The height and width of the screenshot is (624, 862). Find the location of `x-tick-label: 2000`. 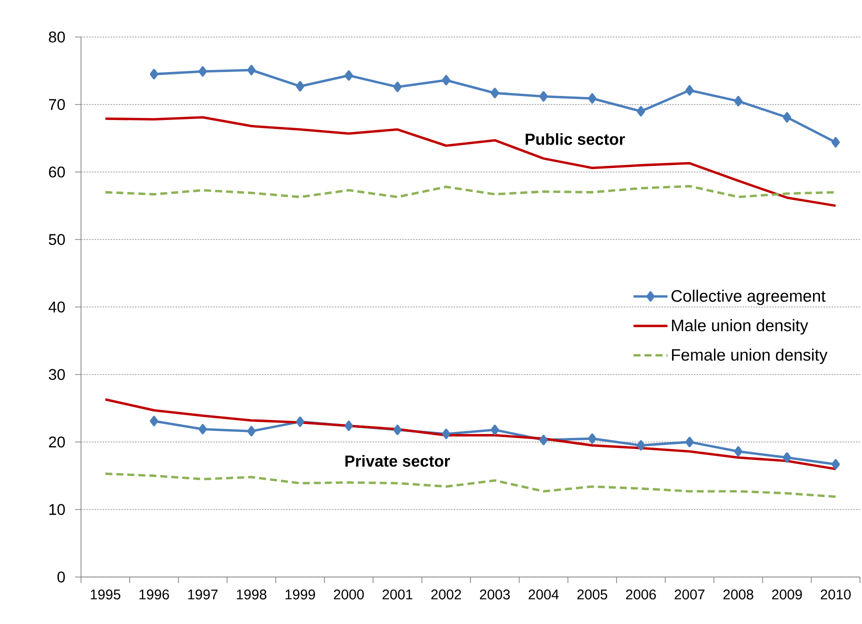

x-tick-label: 2000 is located at coordinates (349, 595).